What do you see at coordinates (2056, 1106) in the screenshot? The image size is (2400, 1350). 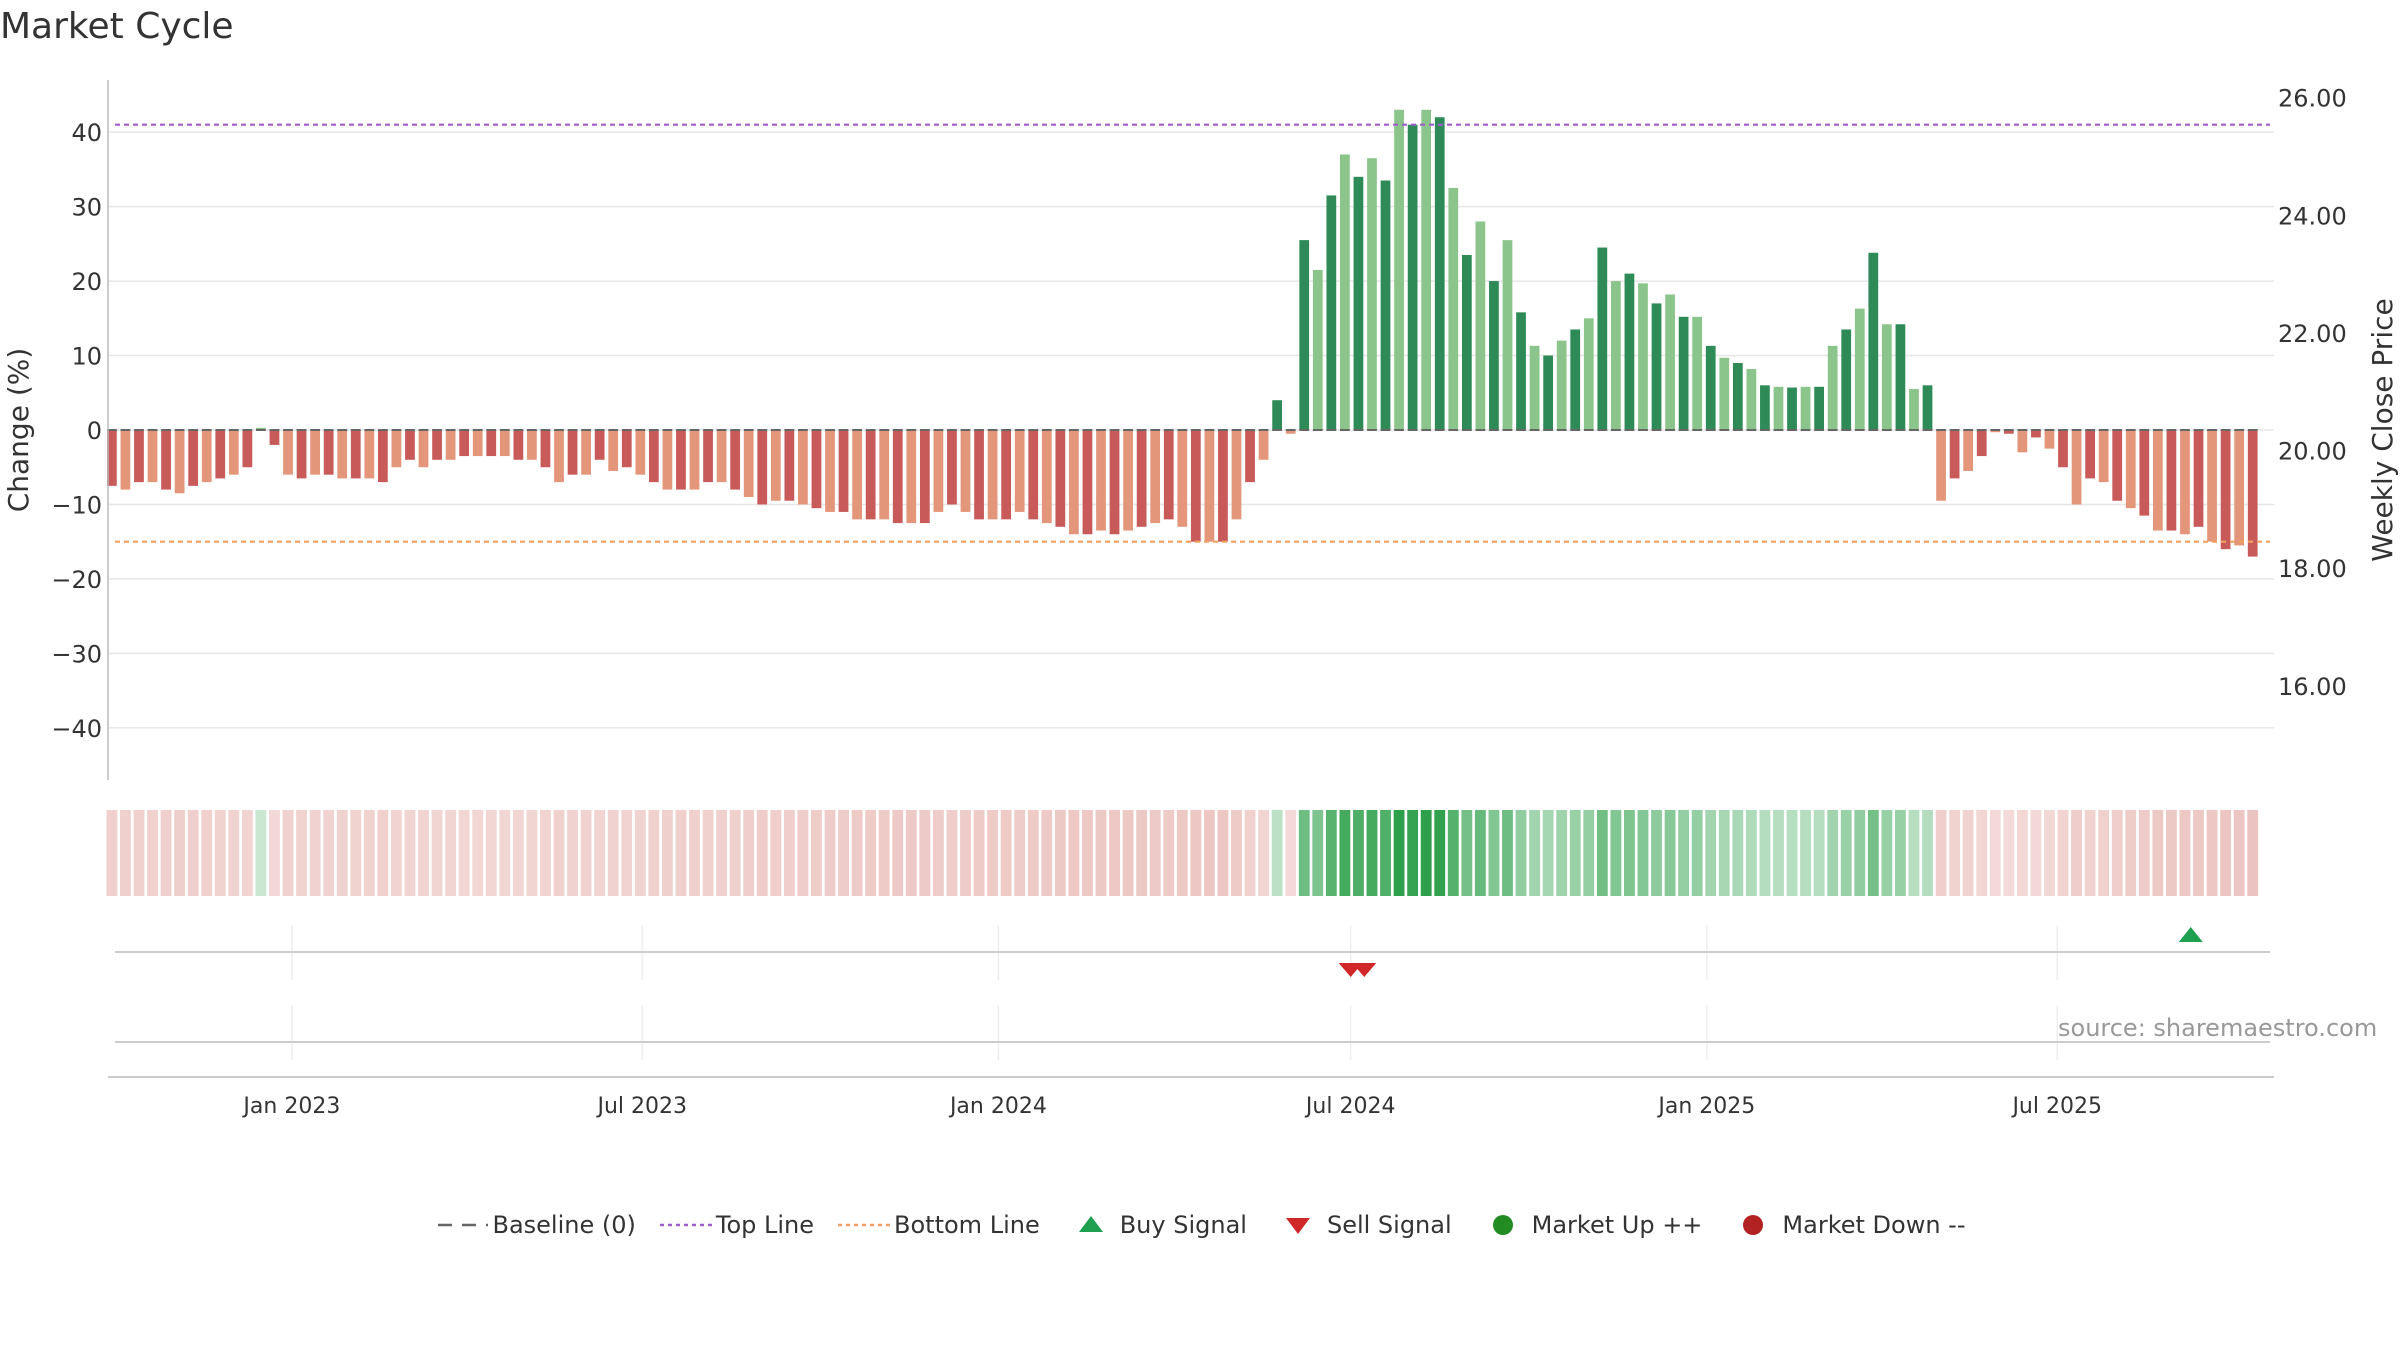 I see `x-tick-label: Jul 2025` at bounding box center [2056, 1106].